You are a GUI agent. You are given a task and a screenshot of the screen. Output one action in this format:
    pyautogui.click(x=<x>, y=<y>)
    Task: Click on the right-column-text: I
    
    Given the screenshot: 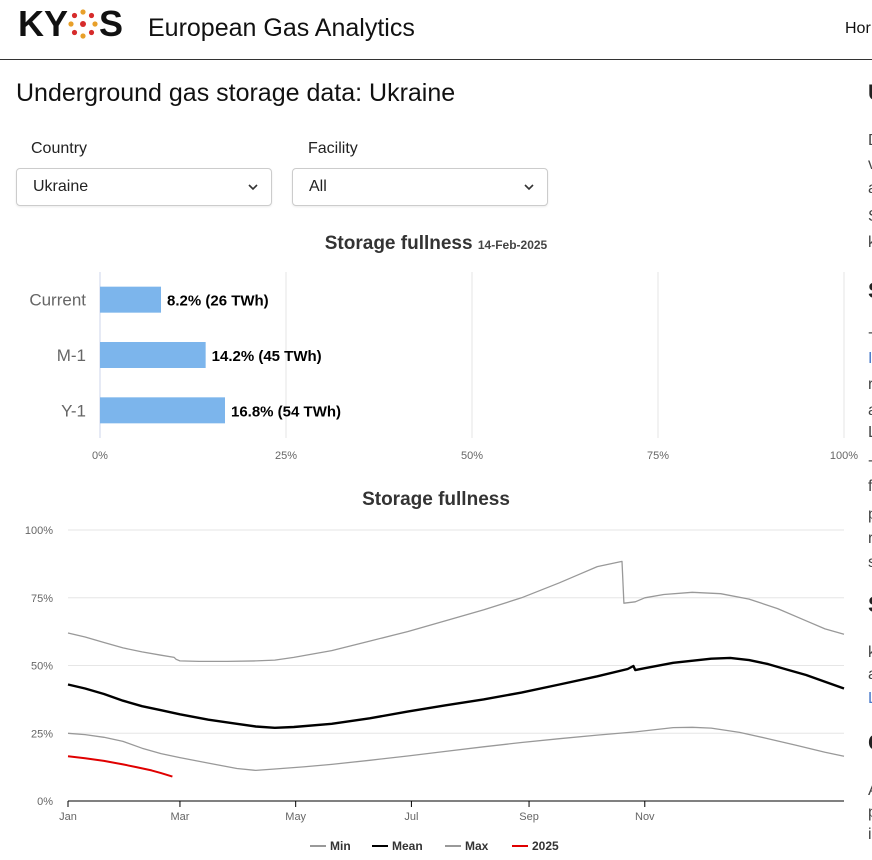 What is the action you would take?
    pyautogui.click(x=870, y=358)
    